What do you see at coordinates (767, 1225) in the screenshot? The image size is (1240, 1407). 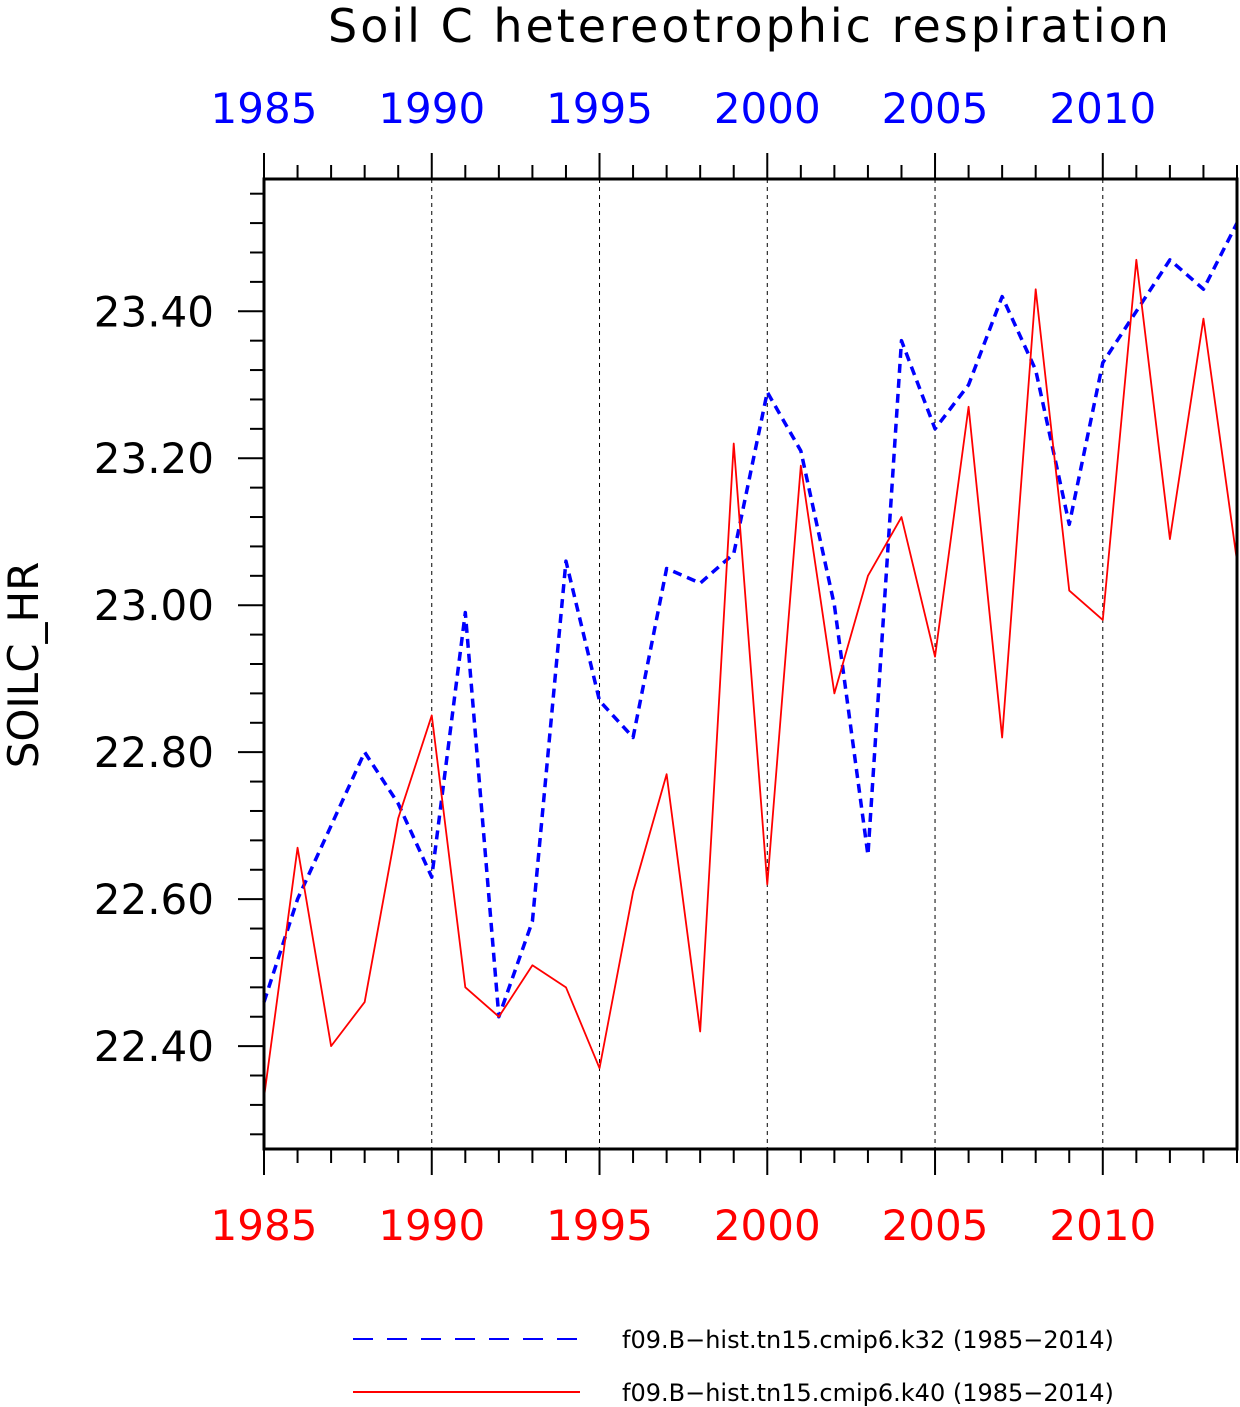 I see `x-tick-label-bottom-2000: 2000` at bounding box center [767, 1225].